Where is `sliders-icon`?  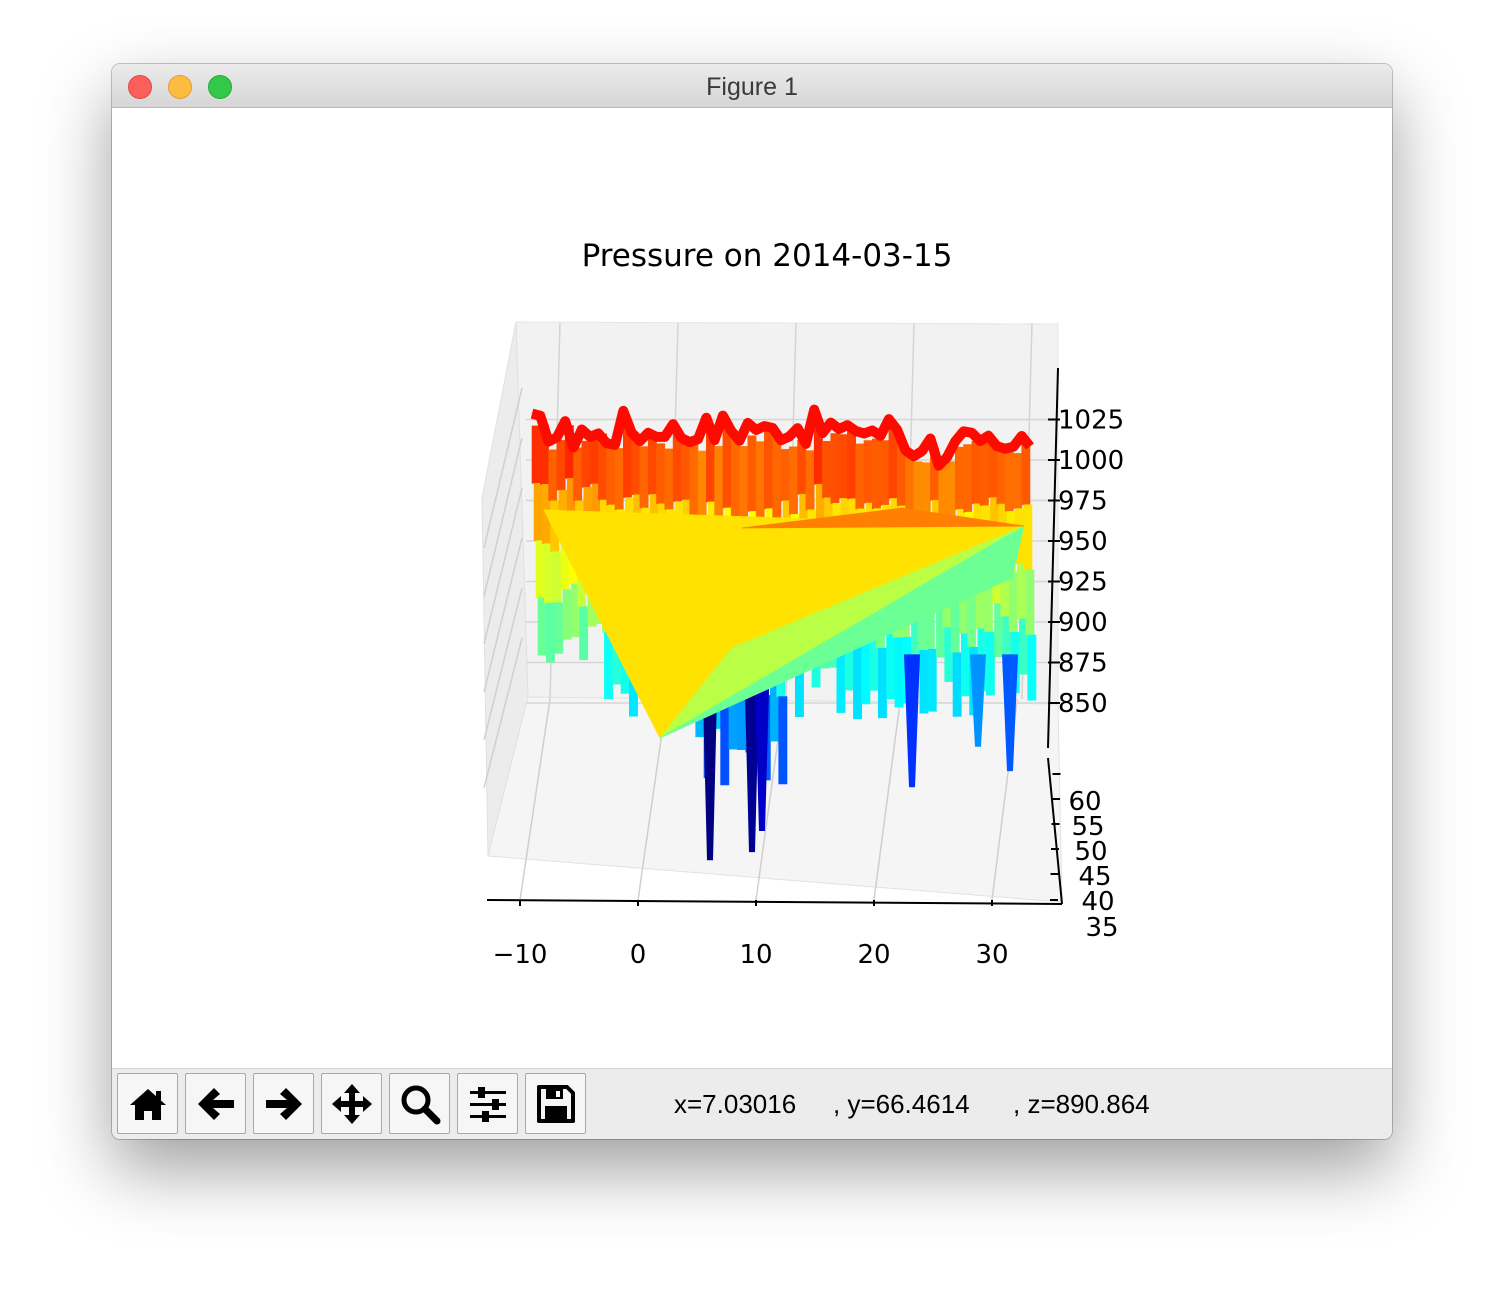 sliders-icon is located at coordinates (488, 1104).